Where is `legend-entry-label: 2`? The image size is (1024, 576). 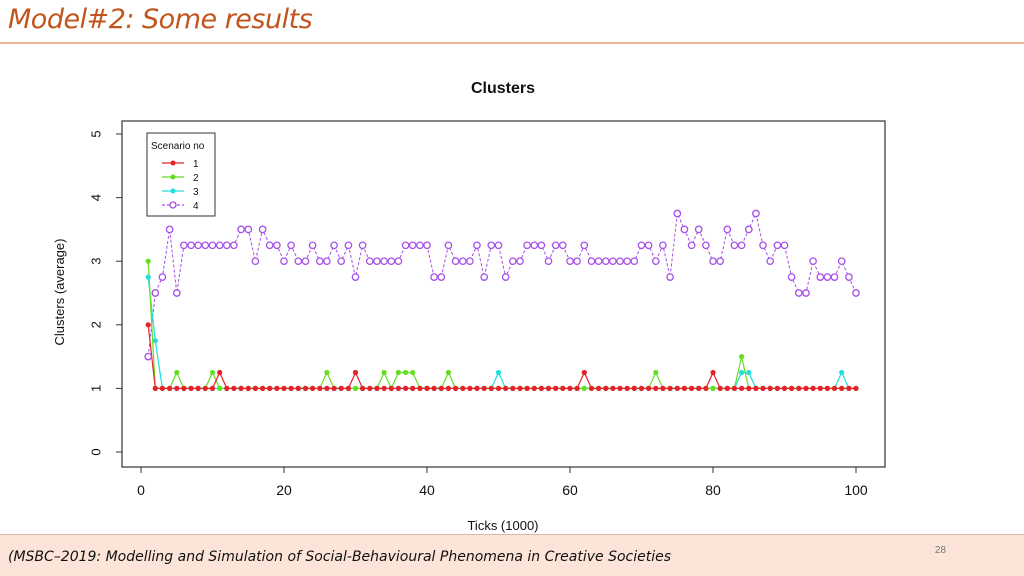 legend-entry-label: 2 is located at coordinates (196, 178).